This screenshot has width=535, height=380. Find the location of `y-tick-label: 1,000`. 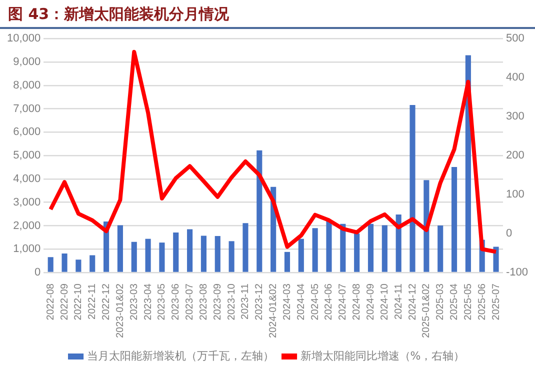

y-tick-label: 1,000 is located at coordinates (27, 249).